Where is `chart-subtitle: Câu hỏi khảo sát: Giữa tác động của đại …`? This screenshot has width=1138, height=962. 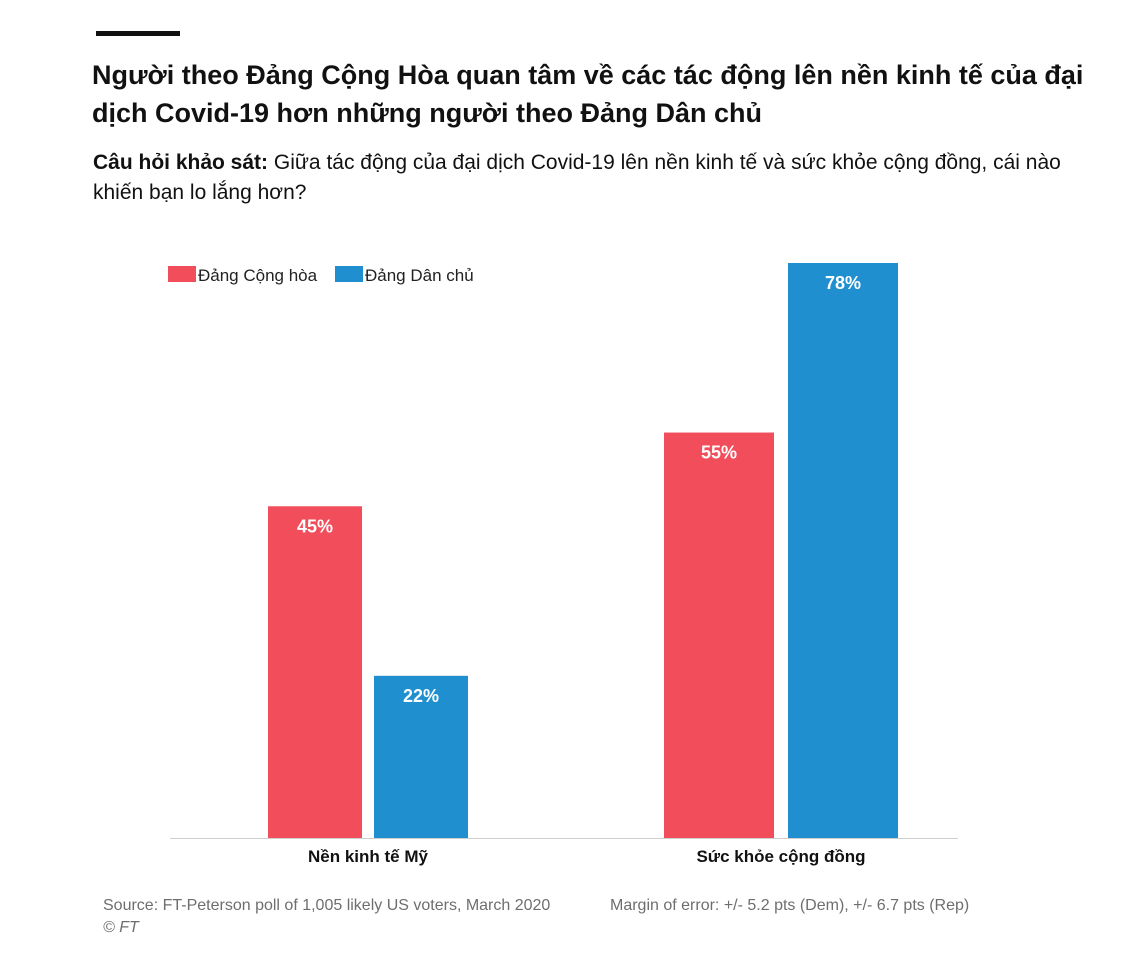
chart-subtitle: Câu hỏi khảo sát: Giữa tác động của đại … is located at coordinates (593, 178).